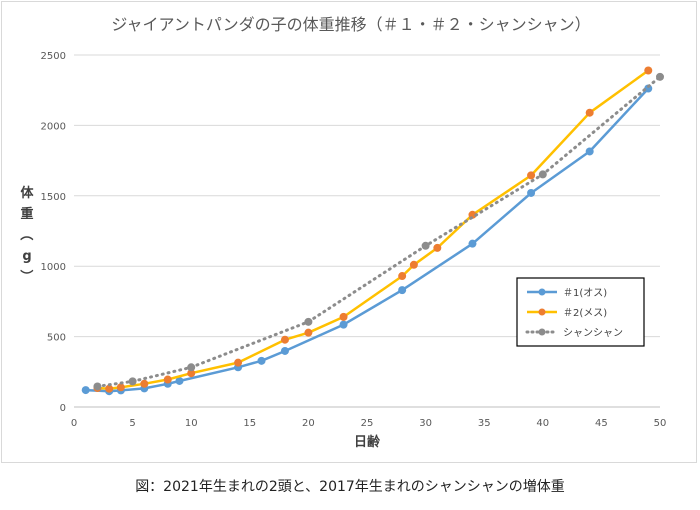 Image resolution: width=700 pixels, height=510 pixels. What do you see at coordinates (367, 442) in the screenshot?
I see `x-axis-label: 日齢` at bounding box center [367, 442].